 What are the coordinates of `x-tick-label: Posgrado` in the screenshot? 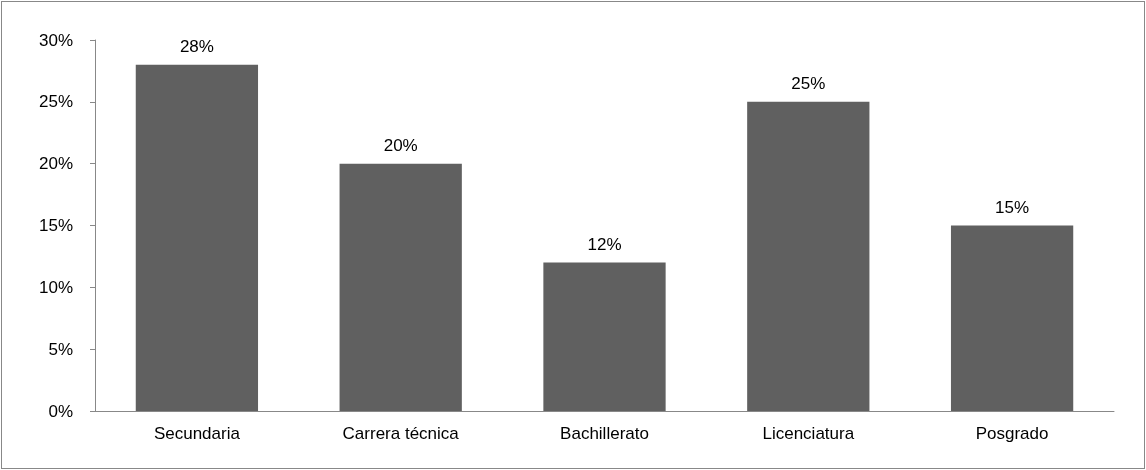 It's located at (1012, 433).